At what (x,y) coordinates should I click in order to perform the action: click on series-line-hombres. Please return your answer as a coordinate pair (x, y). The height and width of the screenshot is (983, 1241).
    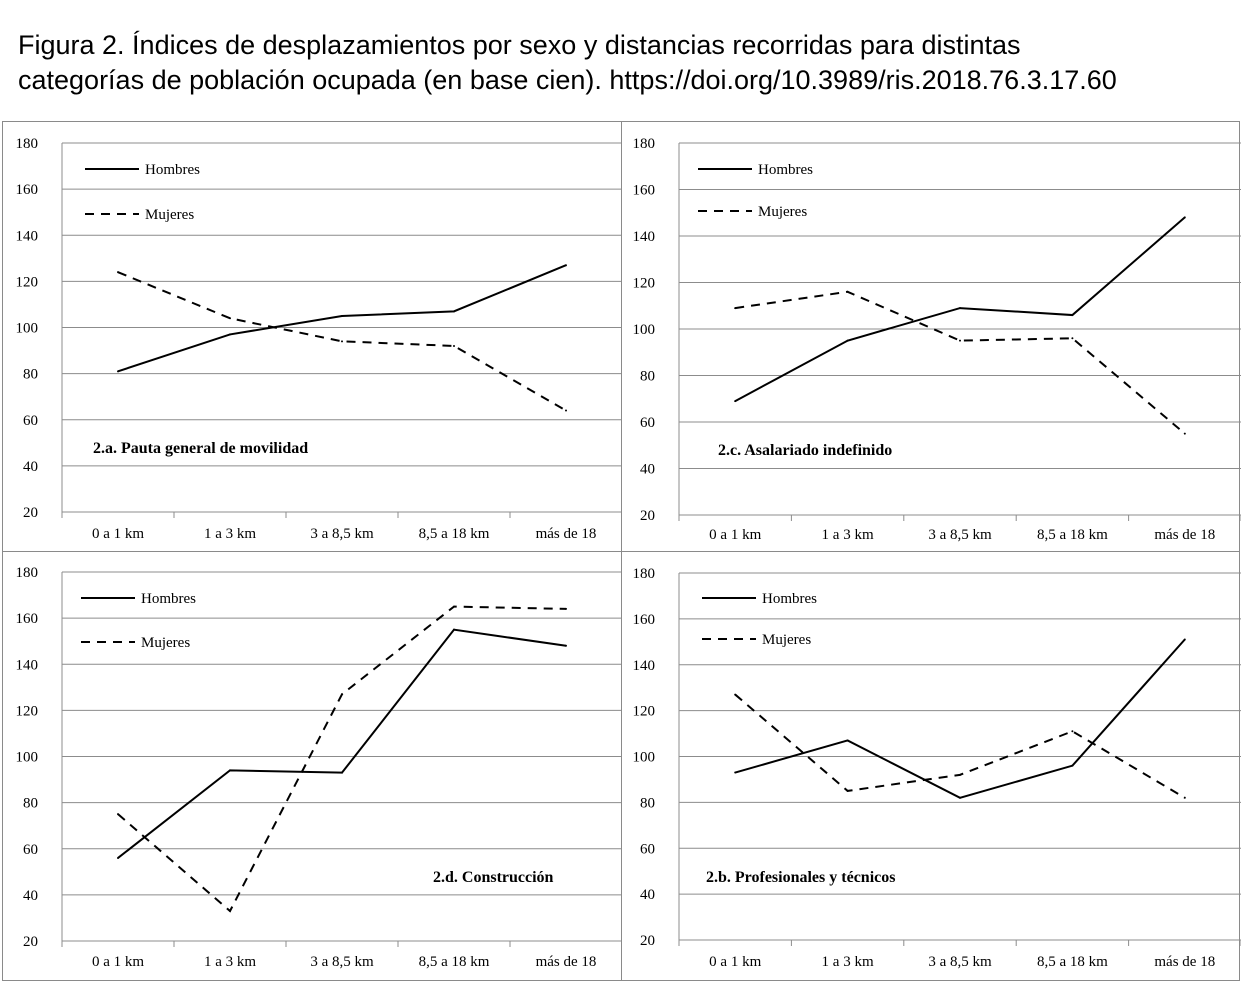
    Looking at the image, I should click on (960, 309).